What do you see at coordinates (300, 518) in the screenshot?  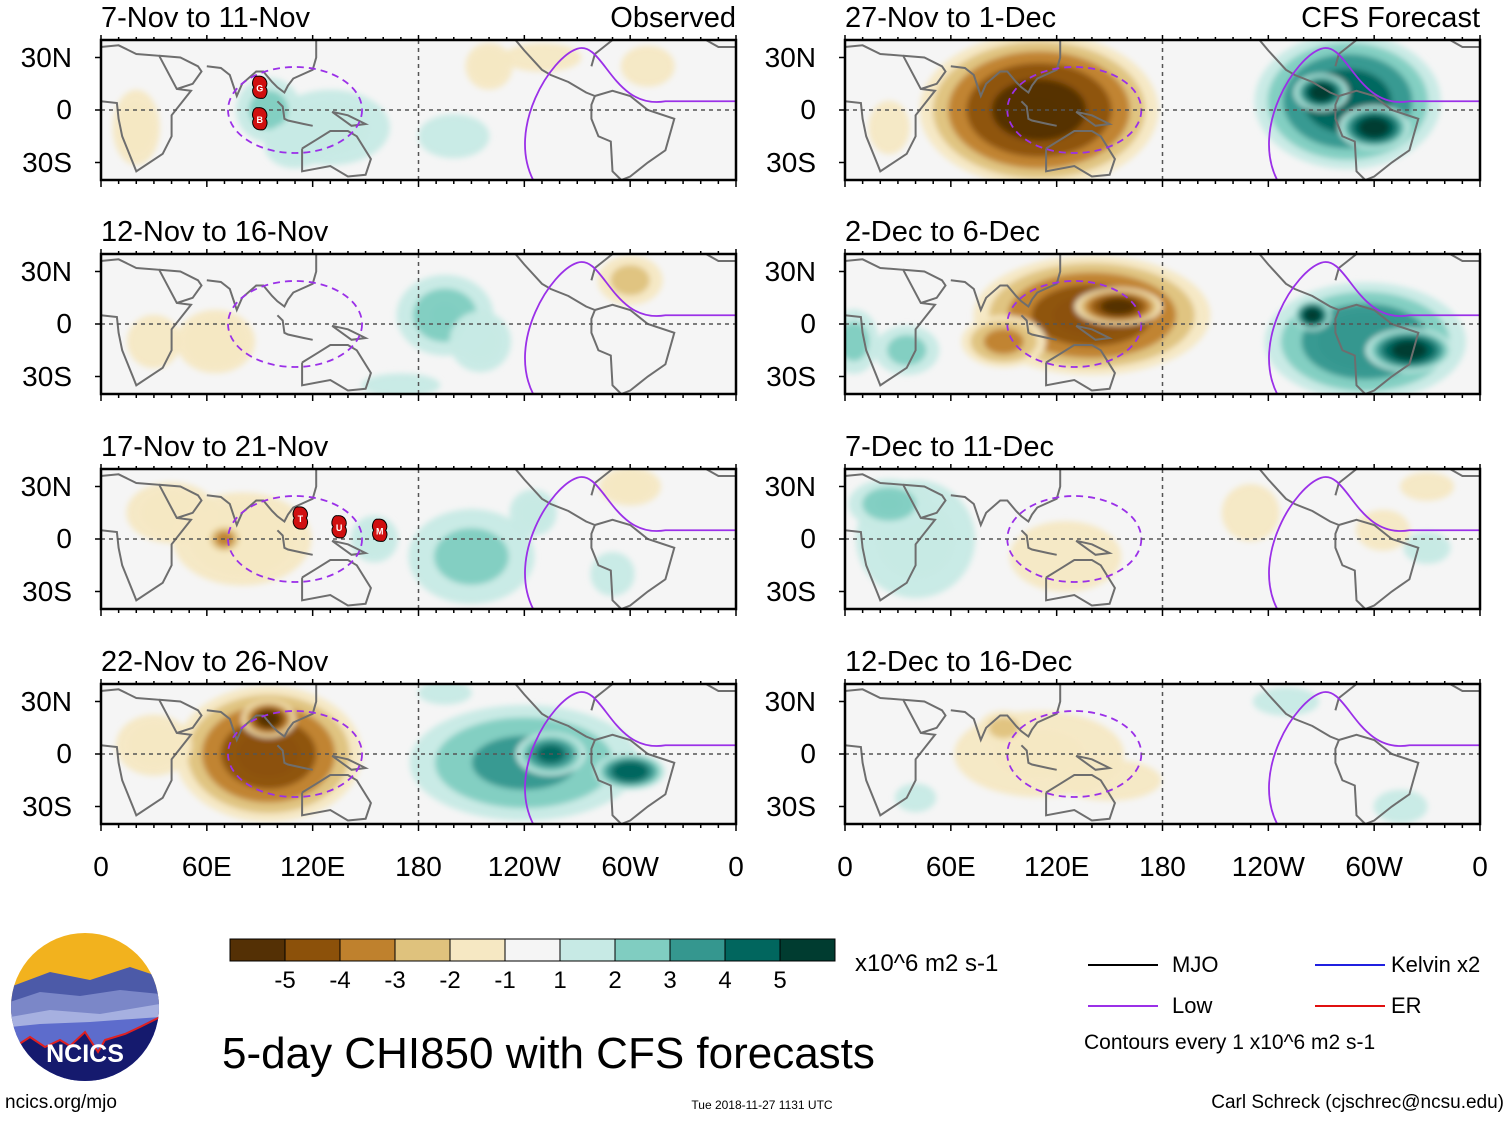 I see `tropical-cyclone-icon: T` at bounding box center [300, 518].